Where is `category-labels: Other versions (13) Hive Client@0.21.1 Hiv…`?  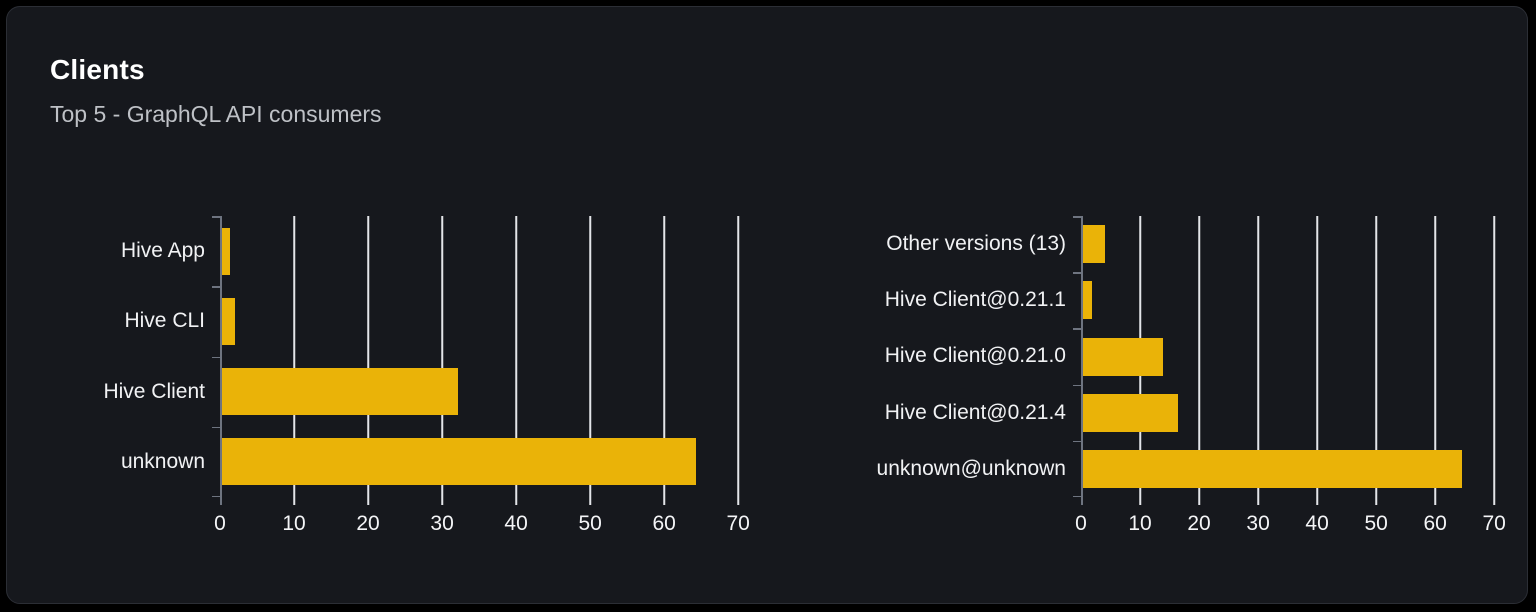
category-labels: Other versions (13) Hive Client@0.21.1 Hiv… is located at coordinates (956, 356).